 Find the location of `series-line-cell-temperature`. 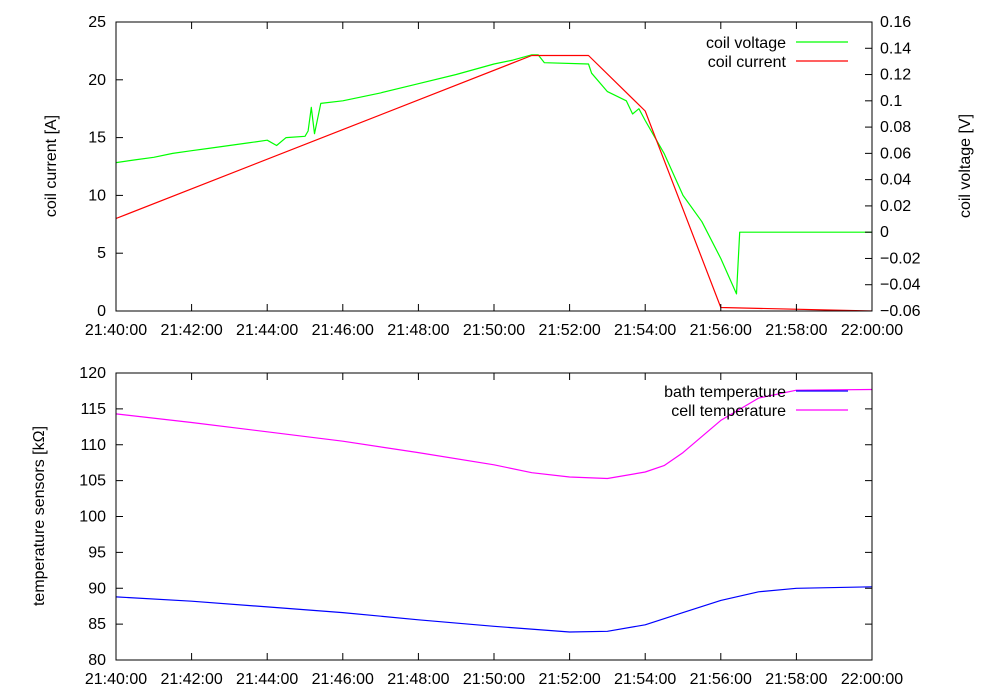

series-line-cell-temperature is located at coordinates (494, 434).